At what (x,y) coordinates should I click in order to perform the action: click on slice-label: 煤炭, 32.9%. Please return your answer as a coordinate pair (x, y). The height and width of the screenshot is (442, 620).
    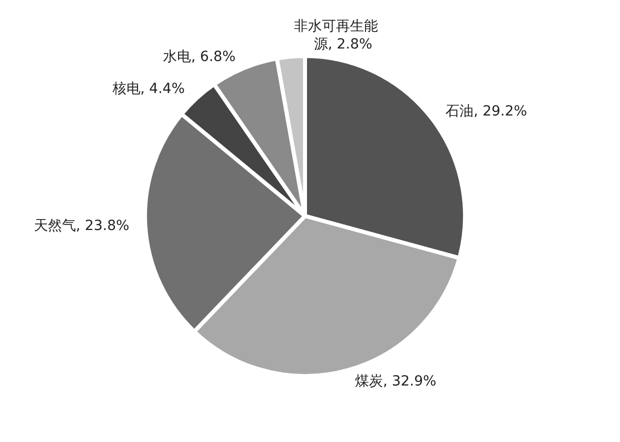
    Looking at the image, I should click on (395, 382).